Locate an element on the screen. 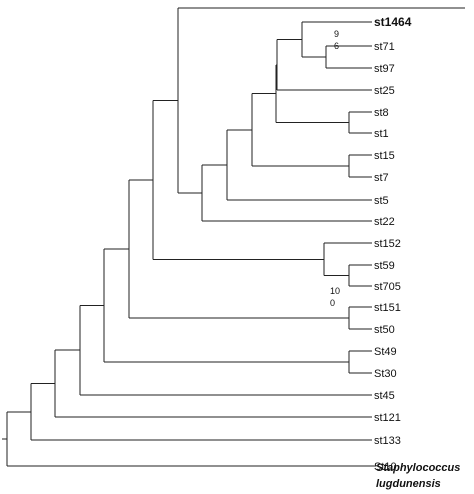 The height and width of the screenshot is (494, 474). bootstrap-value-100-top: 10 is located at coordinates (335, 291).